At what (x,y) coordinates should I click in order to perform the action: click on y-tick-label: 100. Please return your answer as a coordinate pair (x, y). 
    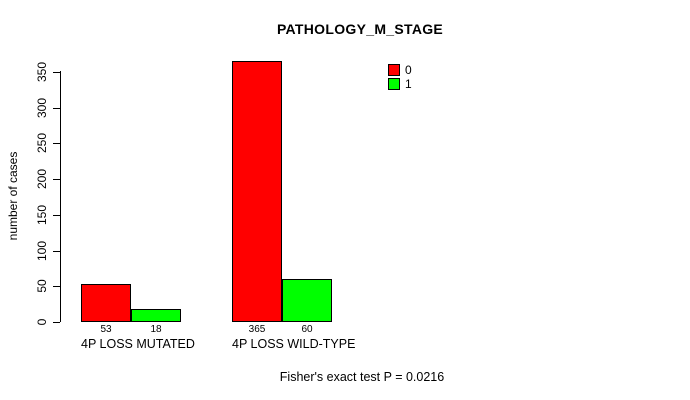
    Looking at the image, I should click on (42, 251).